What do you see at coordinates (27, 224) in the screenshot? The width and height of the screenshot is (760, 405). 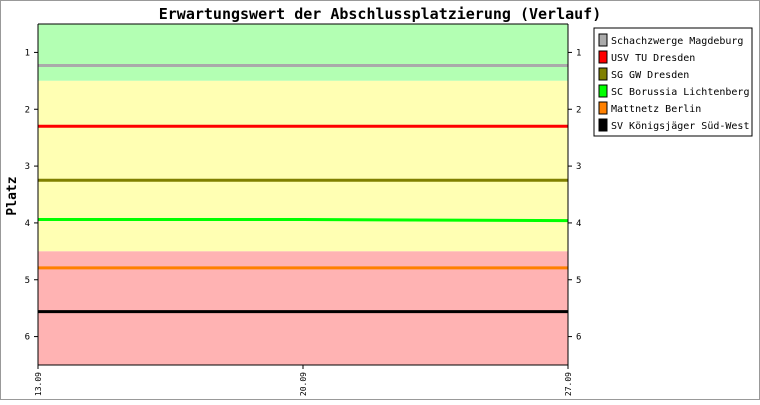 I see `y-tick-label-left-4: 4` at bounding box center [27, 224].